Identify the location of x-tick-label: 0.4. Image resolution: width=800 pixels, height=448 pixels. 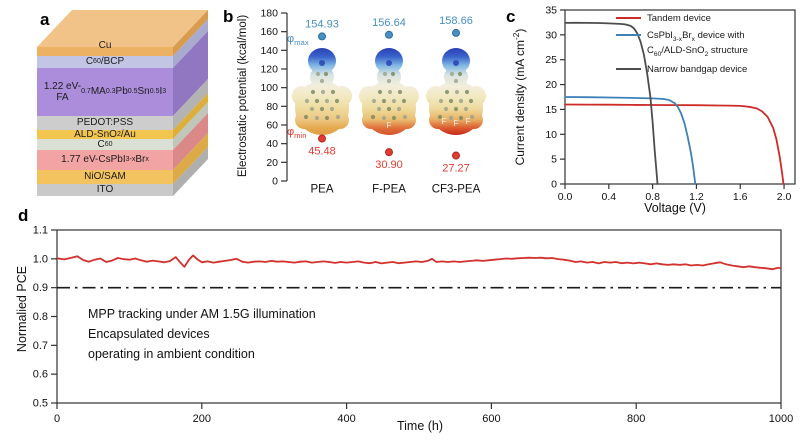
(609, 197).